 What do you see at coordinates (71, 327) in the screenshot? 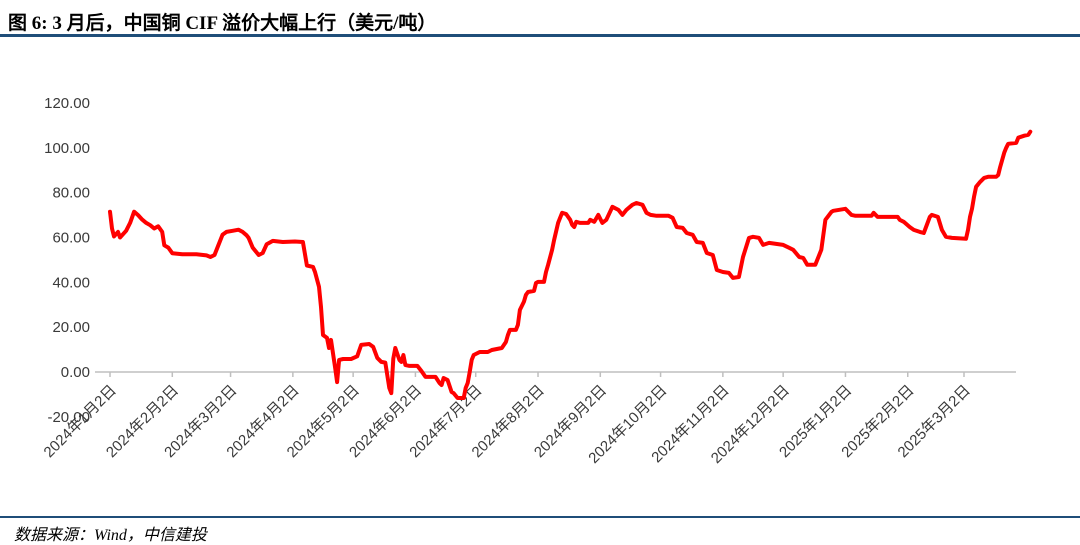
I see `y-tick-label: 20.00` at bounding box center [71, 327].